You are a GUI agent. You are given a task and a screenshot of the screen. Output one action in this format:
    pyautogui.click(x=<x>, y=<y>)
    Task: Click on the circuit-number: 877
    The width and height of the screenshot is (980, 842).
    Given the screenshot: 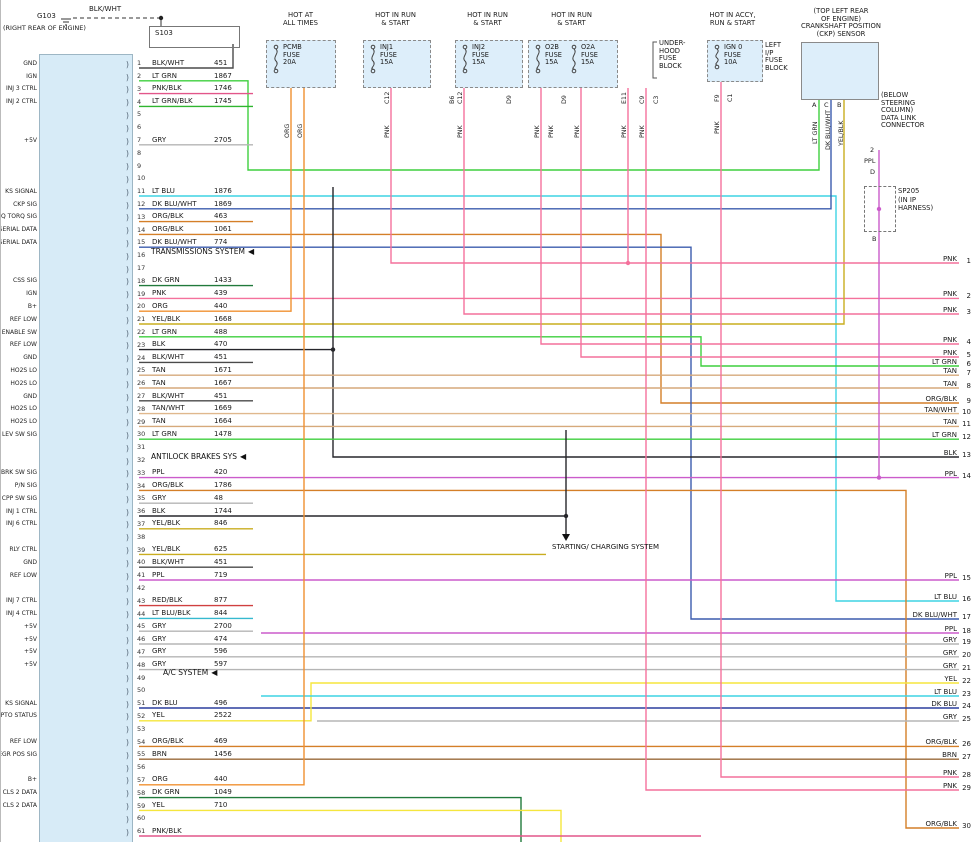 What is the action you would take?
    pyautogui.click(x=221, y=600)
    